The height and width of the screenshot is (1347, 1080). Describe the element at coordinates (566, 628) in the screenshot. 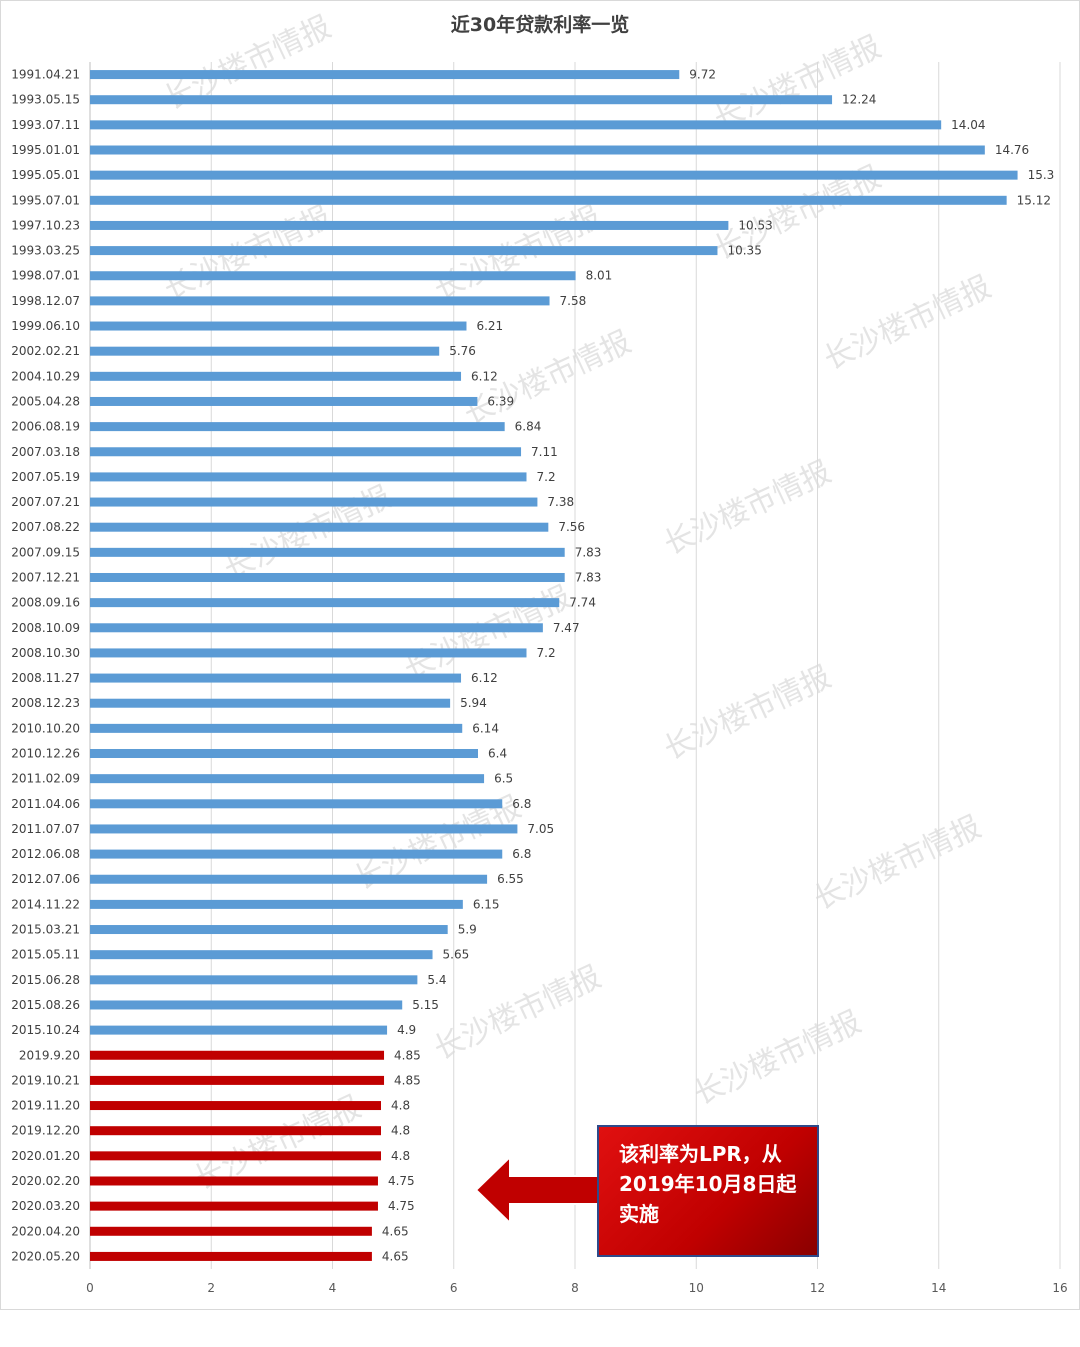

I see `data-label: 7.47` at that location.